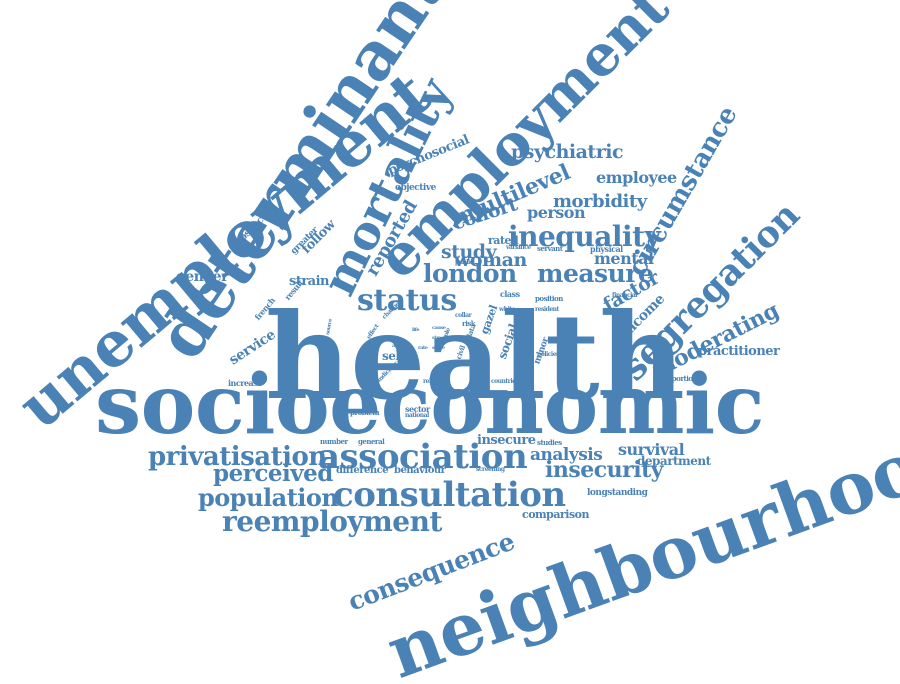  What do you see at coordinates (398, 346) in the screenshot?
I see `word: aged` at bounding box center [398, 346].